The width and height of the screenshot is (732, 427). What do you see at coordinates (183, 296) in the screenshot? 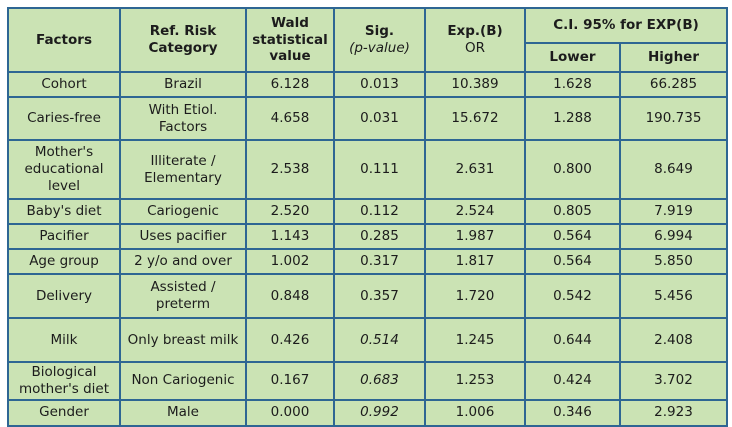
I see `cell-category: Assisted / preterm` at bounding box center [183, 296].